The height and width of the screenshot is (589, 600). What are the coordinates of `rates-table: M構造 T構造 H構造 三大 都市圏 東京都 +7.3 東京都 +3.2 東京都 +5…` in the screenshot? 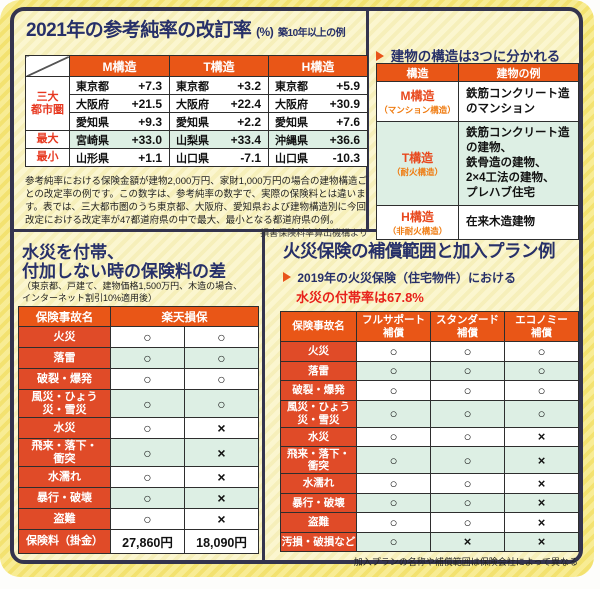 It's located at (196, 111).